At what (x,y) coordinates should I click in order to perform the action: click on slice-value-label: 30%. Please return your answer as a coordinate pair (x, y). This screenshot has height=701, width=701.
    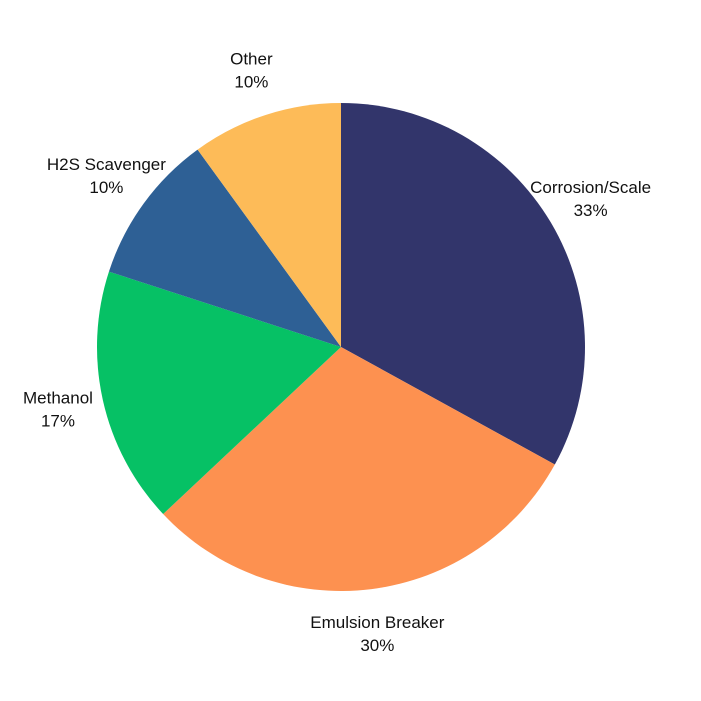
    Looking at the image, I should click on (377, 645).